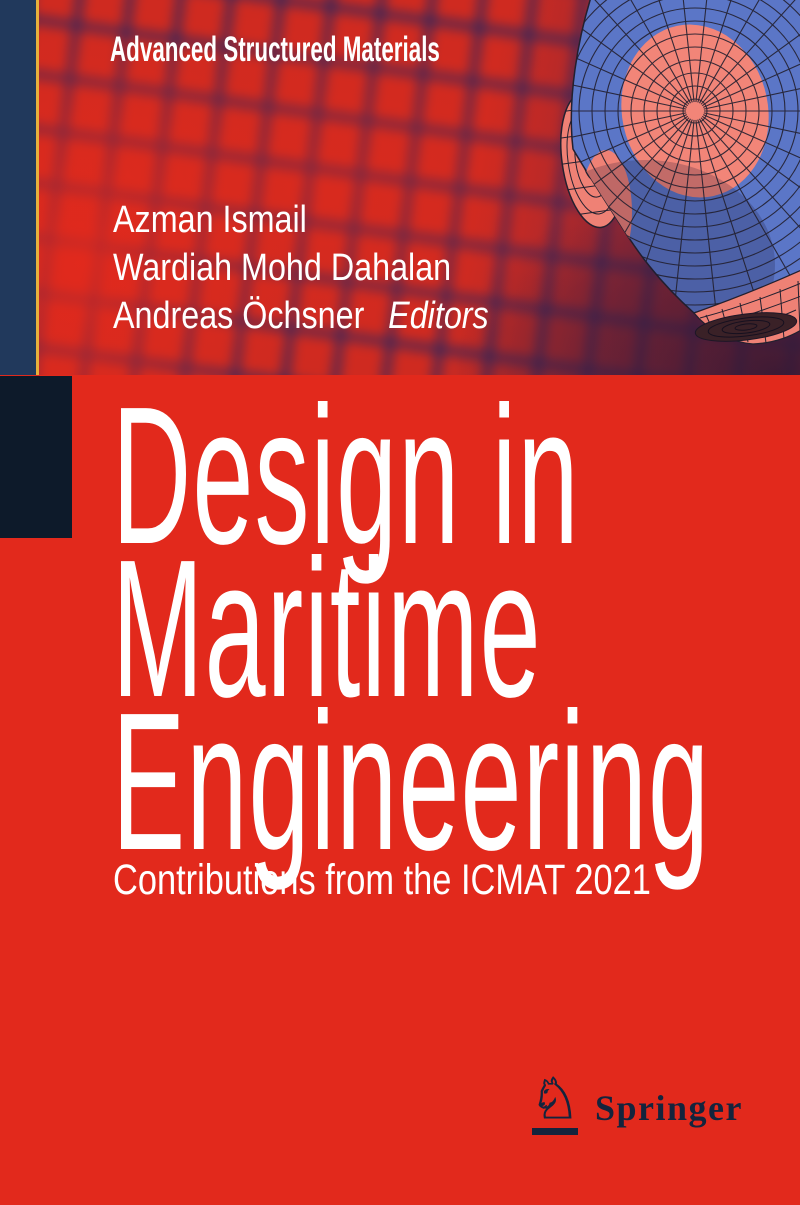 This screenshot has height=1205, width=800. I want to click on publisher-logo: ♘ Springer, so click(636, 1101).